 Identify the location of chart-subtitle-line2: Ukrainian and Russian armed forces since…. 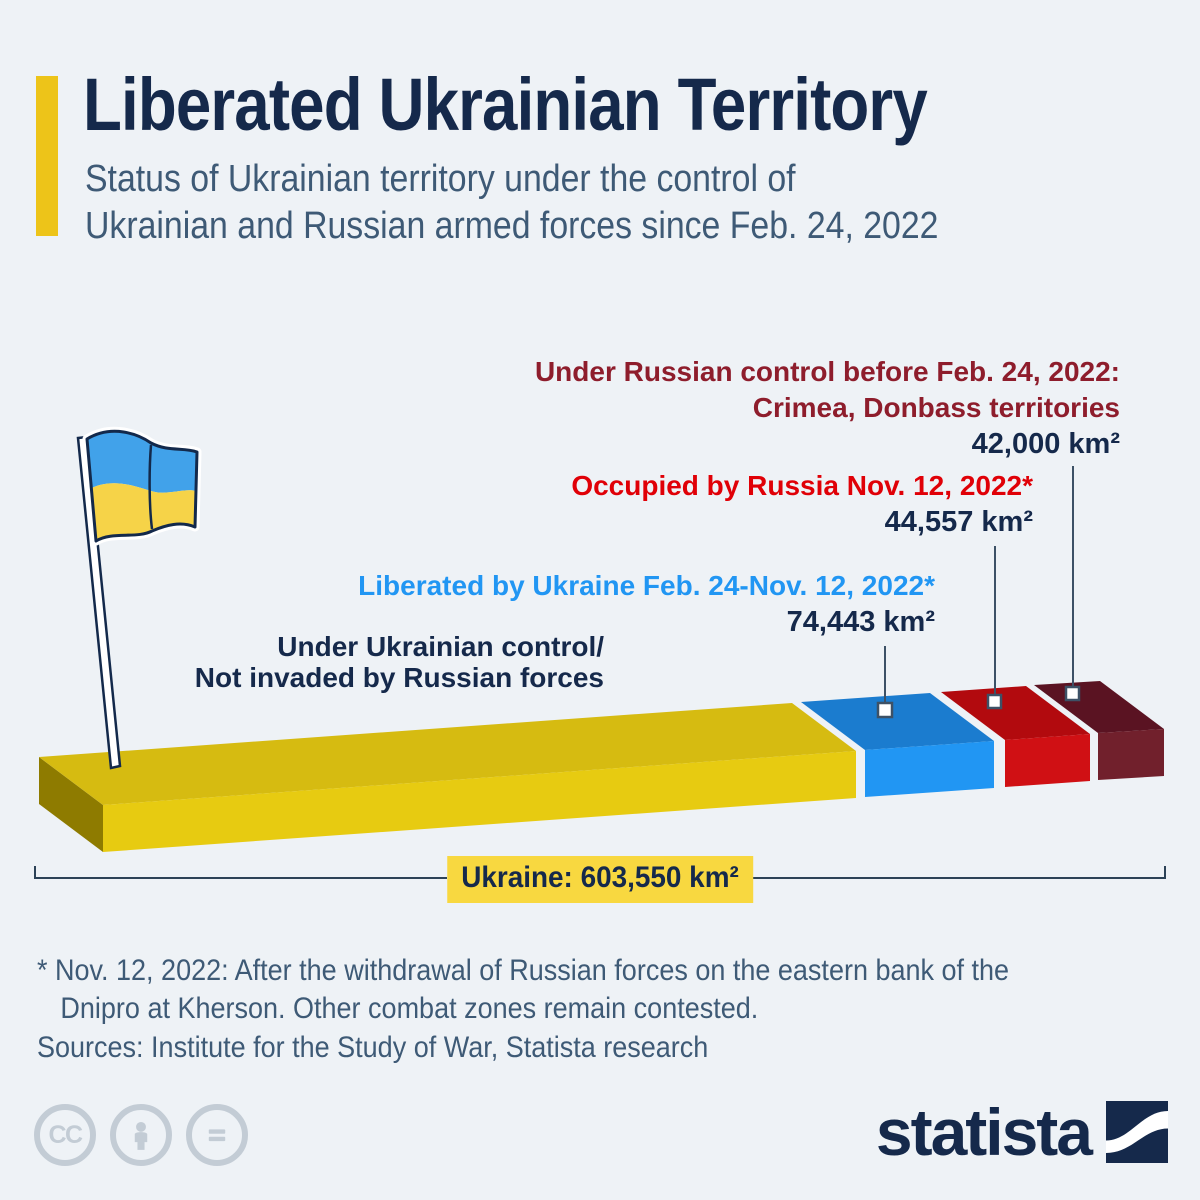
(512, 226).